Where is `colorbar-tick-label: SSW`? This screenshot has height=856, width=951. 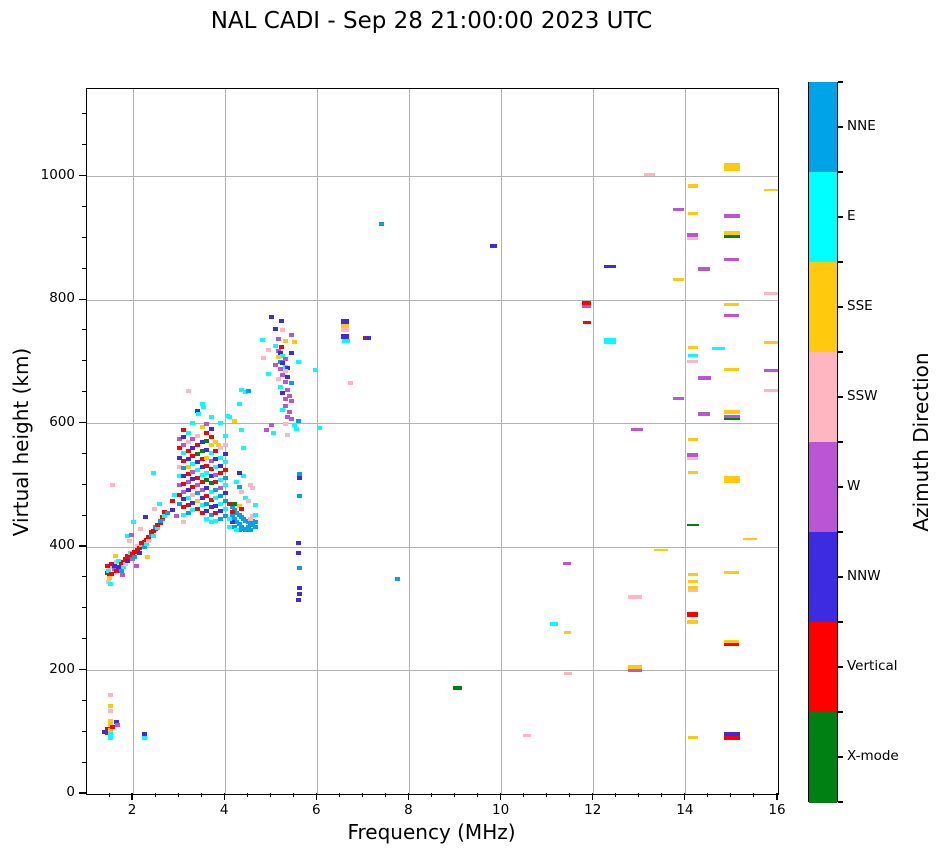 colorbar-tick-label: SSW is located at coordinates (862, 396).